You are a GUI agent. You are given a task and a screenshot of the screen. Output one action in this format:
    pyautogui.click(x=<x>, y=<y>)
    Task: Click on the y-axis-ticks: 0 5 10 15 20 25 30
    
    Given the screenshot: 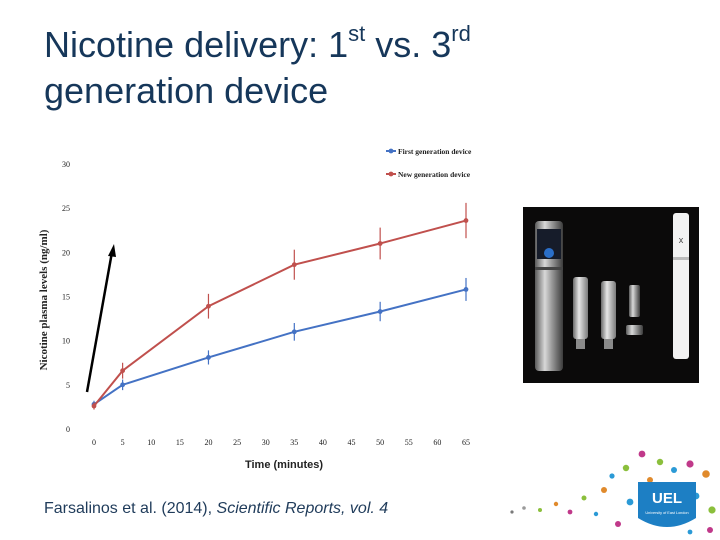 What is the action you would take?
    pyautogui.click(x=66, y=297)
    